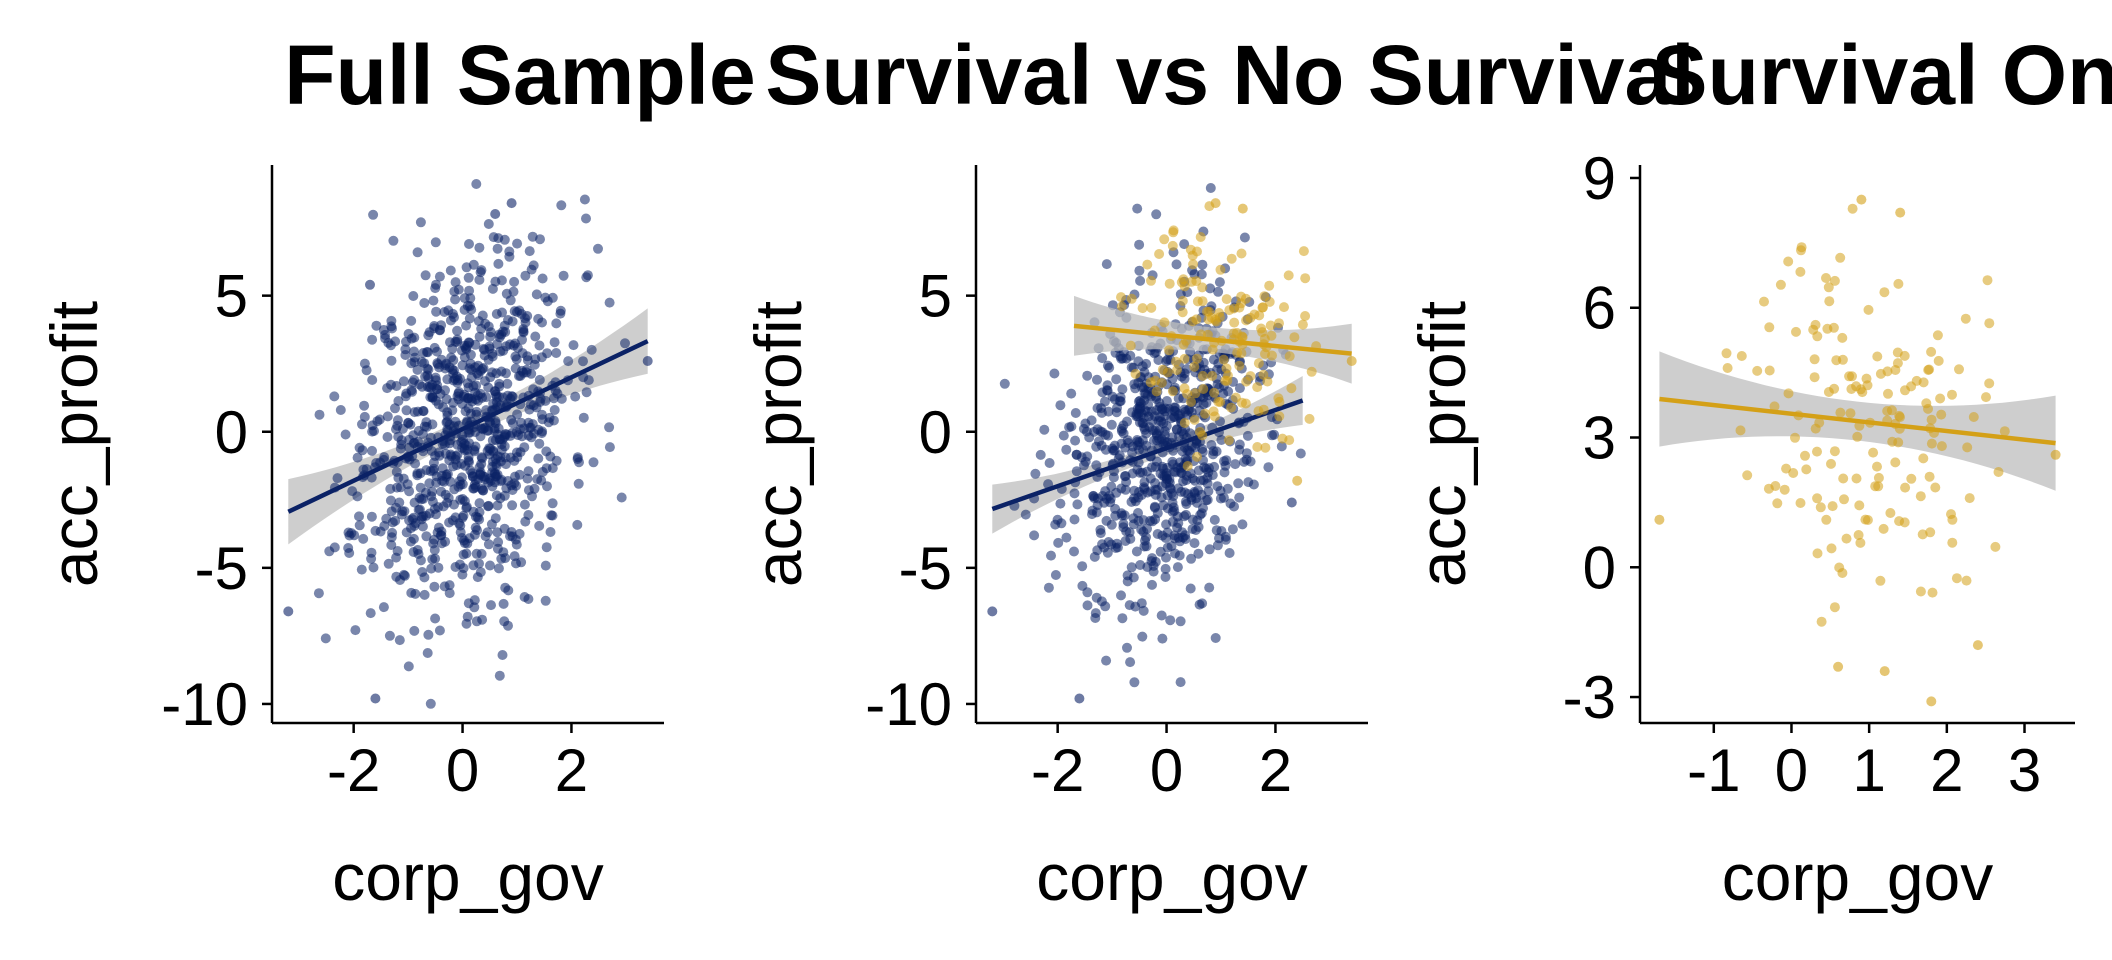 The height and width of the screenshot is (960, 2112). What do you see at coordinates (1713, 770) in the screenshot?
I see `x-tick-label: -1` at bounding box center [1713, 770].